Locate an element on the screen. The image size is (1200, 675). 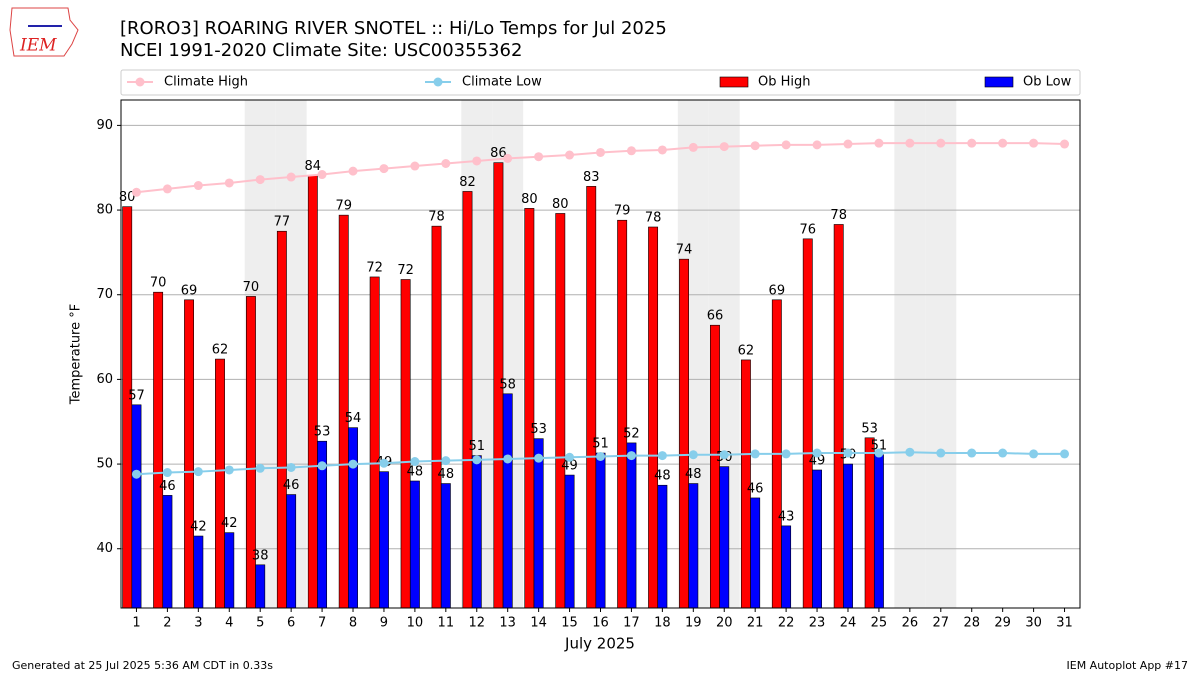
y-tick-label: 80 is located at coordinates (104, 210).